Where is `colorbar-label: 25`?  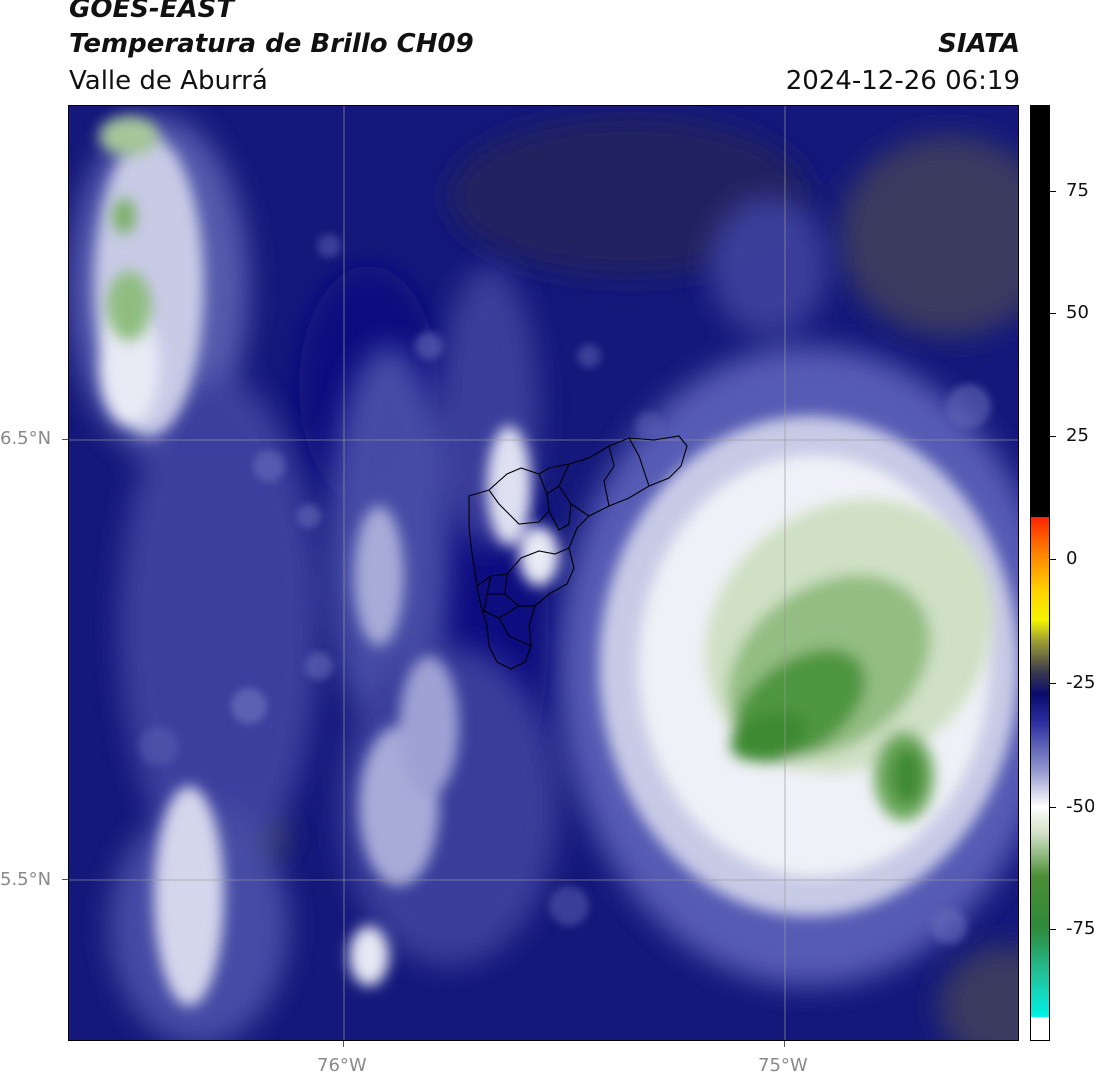
colorbar-label: 25 is located at coordinates (1077, 435).